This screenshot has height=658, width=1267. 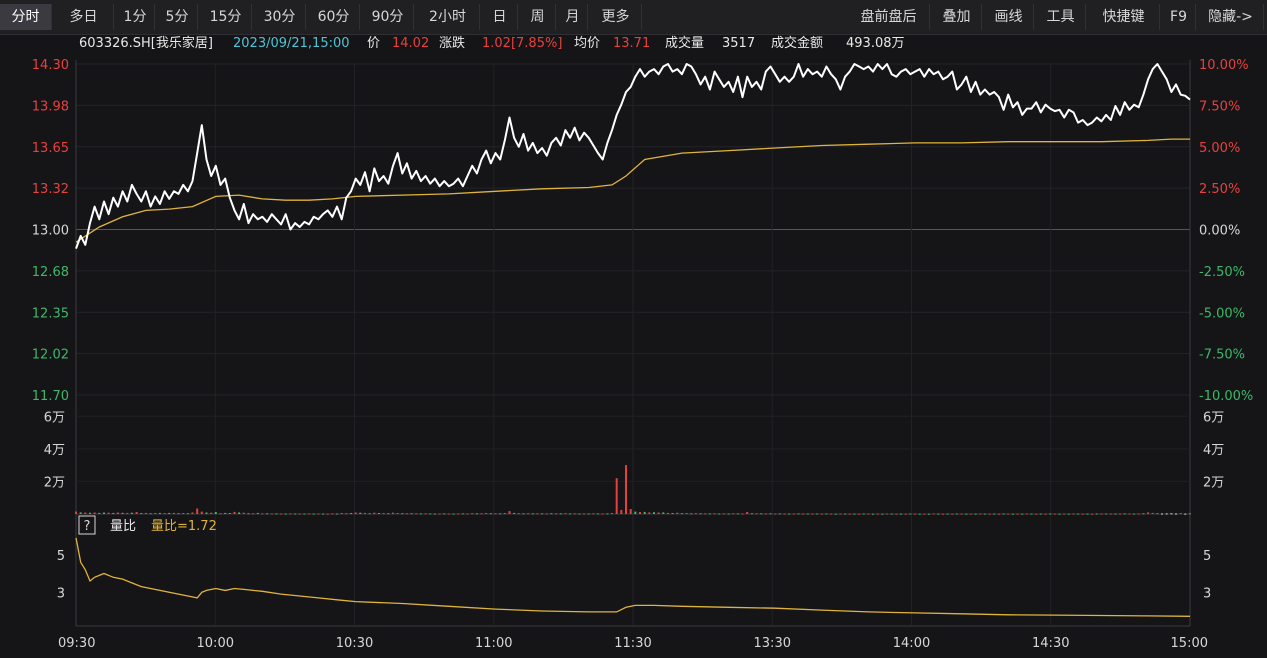 What do you see at coordinates (374, 43) in the screenshot?
I see `price-label: 价` at bounding box center [374, 43].